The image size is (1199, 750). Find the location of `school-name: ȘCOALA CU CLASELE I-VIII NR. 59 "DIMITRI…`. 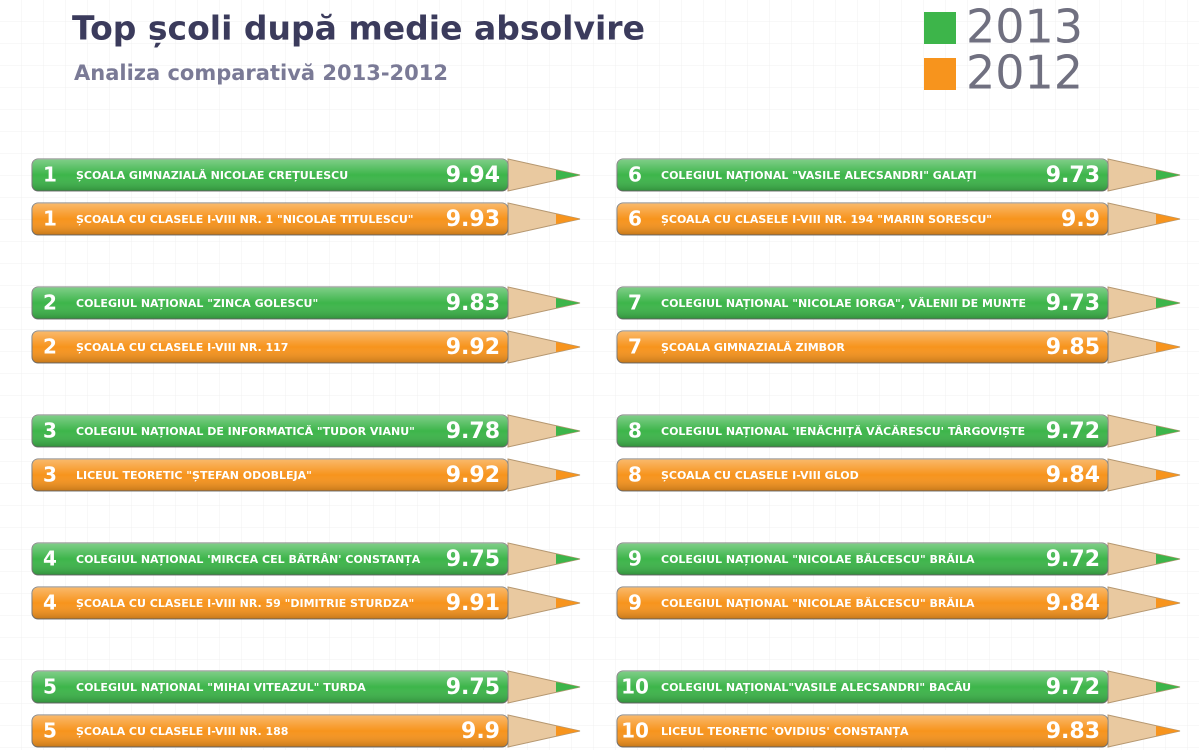

school-name: ȘCOALA CU CLASELE I-VIII NR. 59 "DIMITRI… is located at coordinates (245, 603).